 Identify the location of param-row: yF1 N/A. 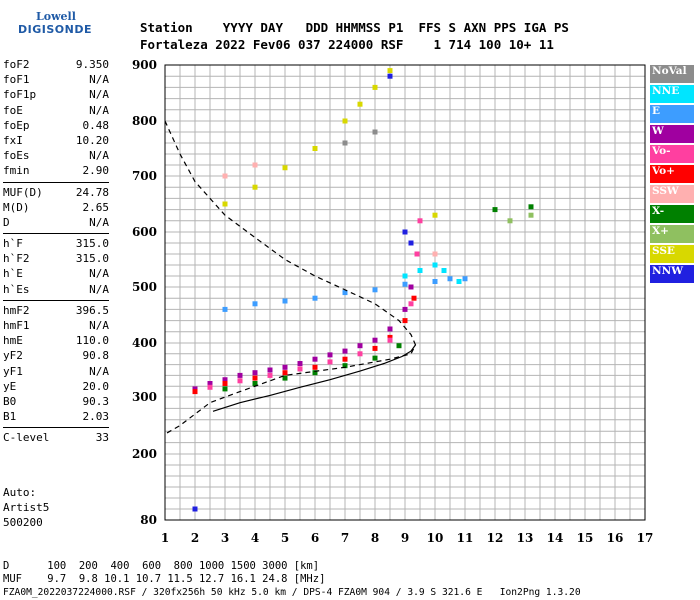
(56, 372).